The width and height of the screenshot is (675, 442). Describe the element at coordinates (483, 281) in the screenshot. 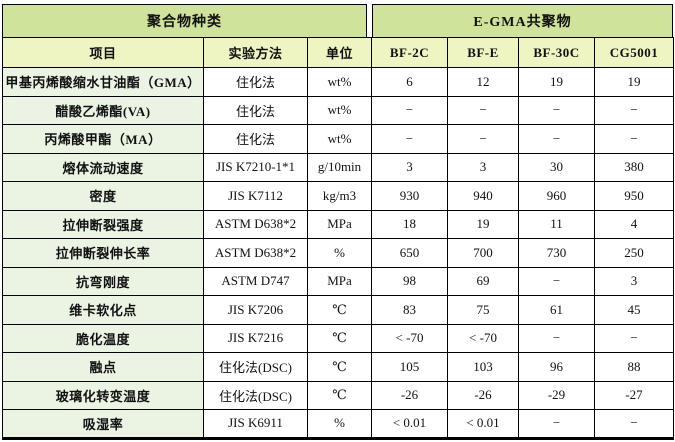

I see `cell-value: 69` at that location.